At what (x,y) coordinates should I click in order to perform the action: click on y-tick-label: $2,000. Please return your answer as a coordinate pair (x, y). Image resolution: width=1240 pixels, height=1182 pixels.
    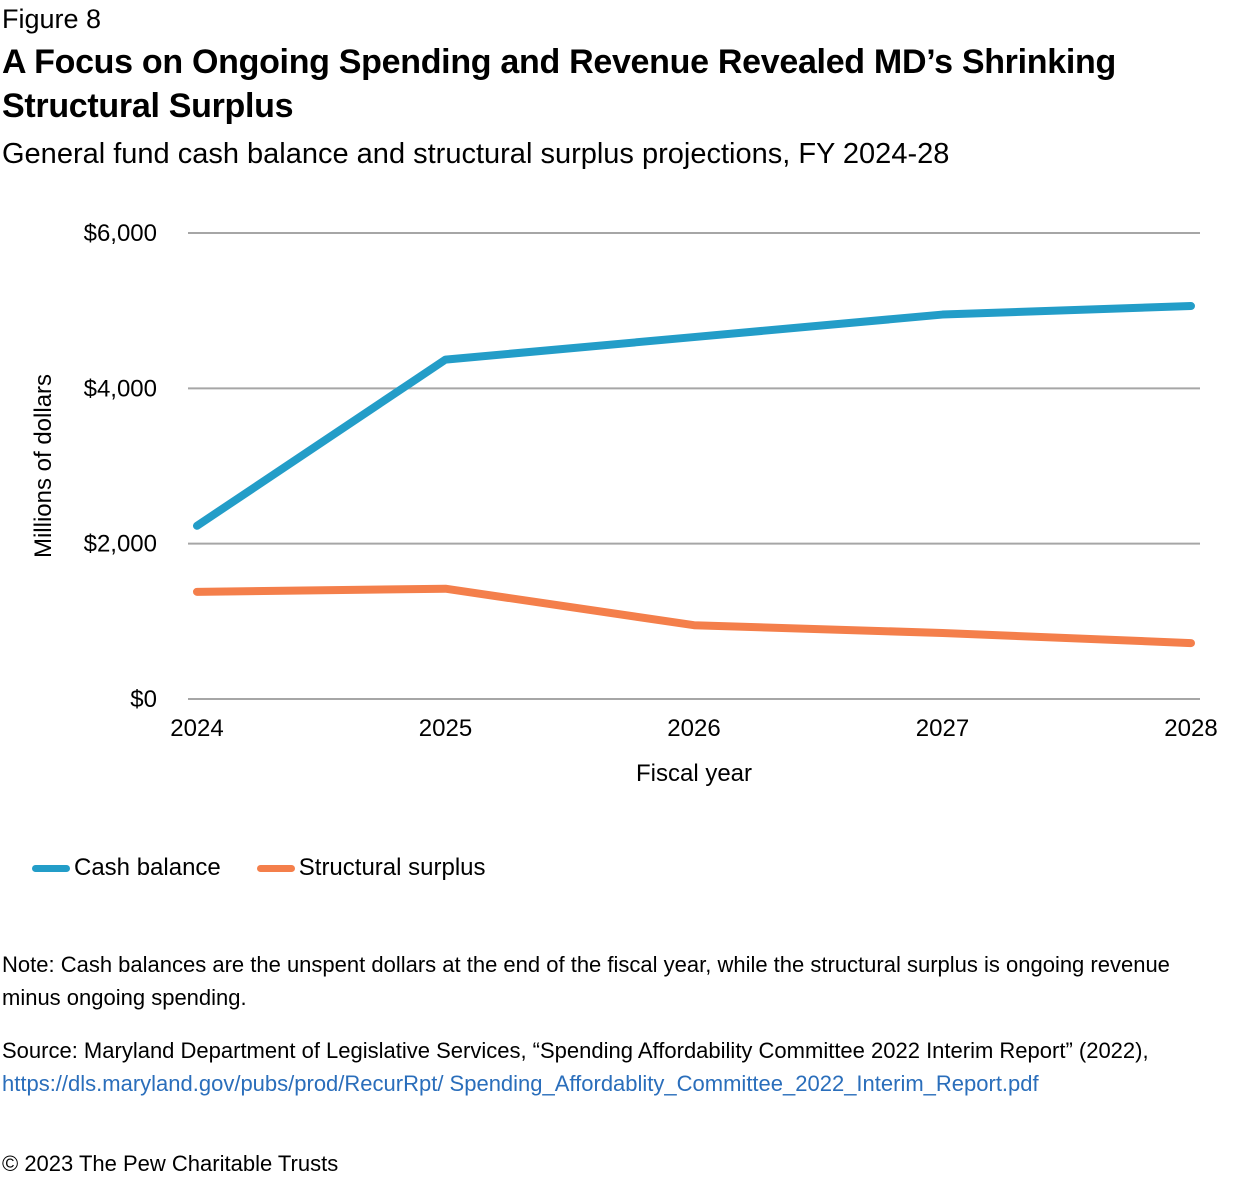
    Looking at the image, I should click on (120, 544).